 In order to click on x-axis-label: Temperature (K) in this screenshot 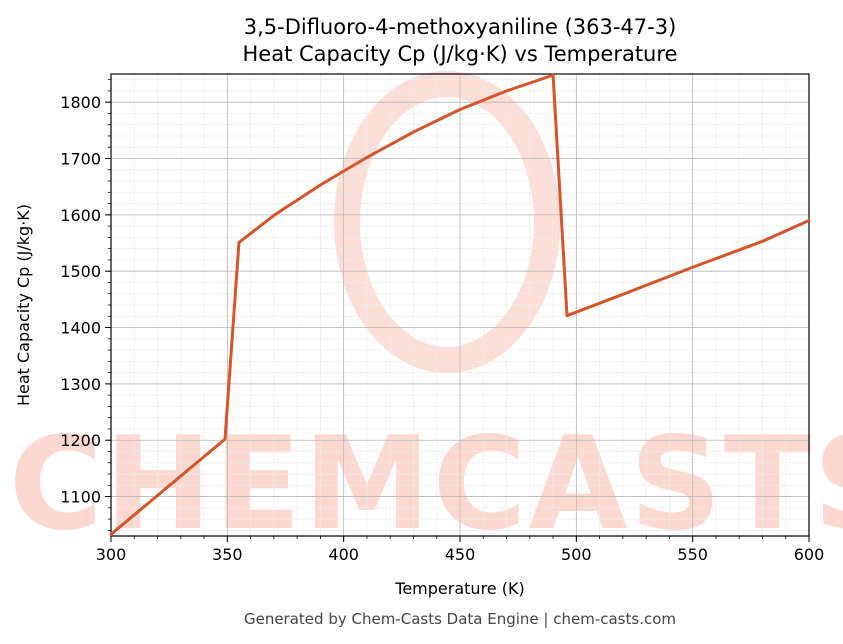, I will do `click(459, 588)`.